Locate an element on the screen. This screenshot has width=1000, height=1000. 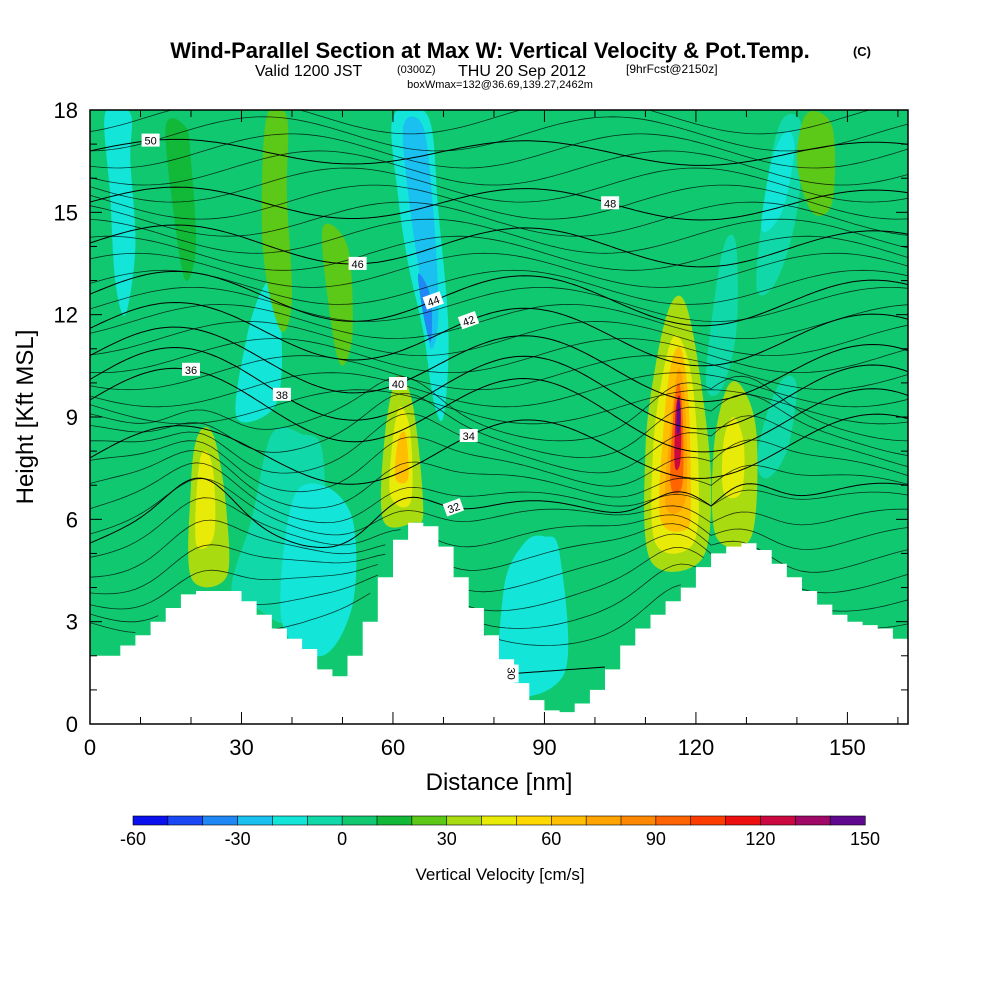
x-tick-label: 90 is located at coordinates (544, 747).